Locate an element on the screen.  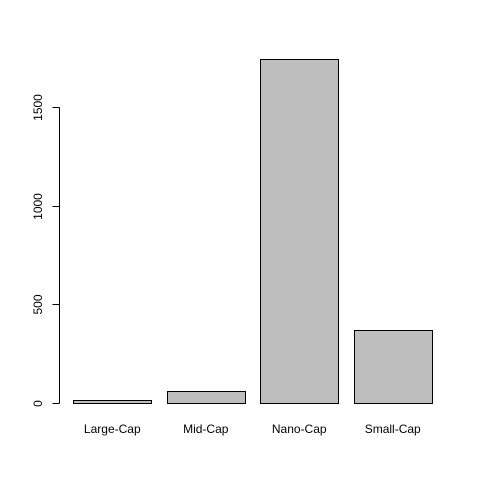
x-tick-label-large-cap: Large-Cap is located at coordinates (112, 429).